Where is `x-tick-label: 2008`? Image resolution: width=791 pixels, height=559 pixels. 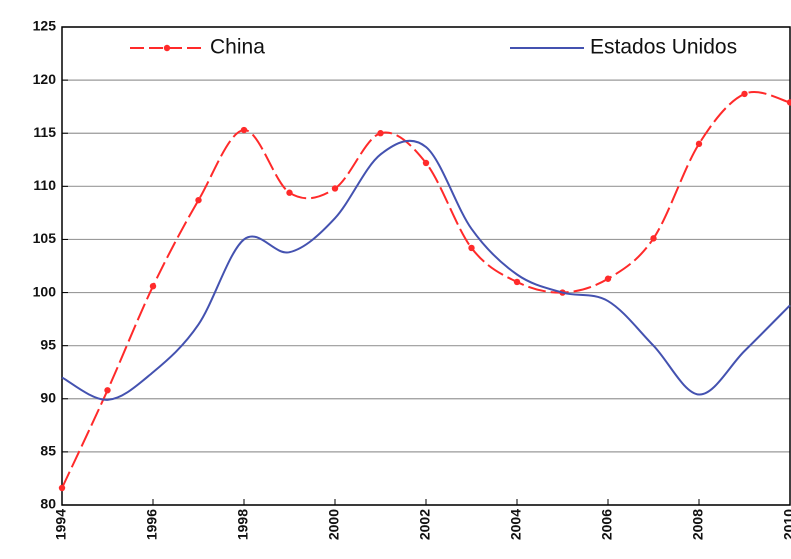
x-tick-label: 2008 is located at coordinates (698, 524).